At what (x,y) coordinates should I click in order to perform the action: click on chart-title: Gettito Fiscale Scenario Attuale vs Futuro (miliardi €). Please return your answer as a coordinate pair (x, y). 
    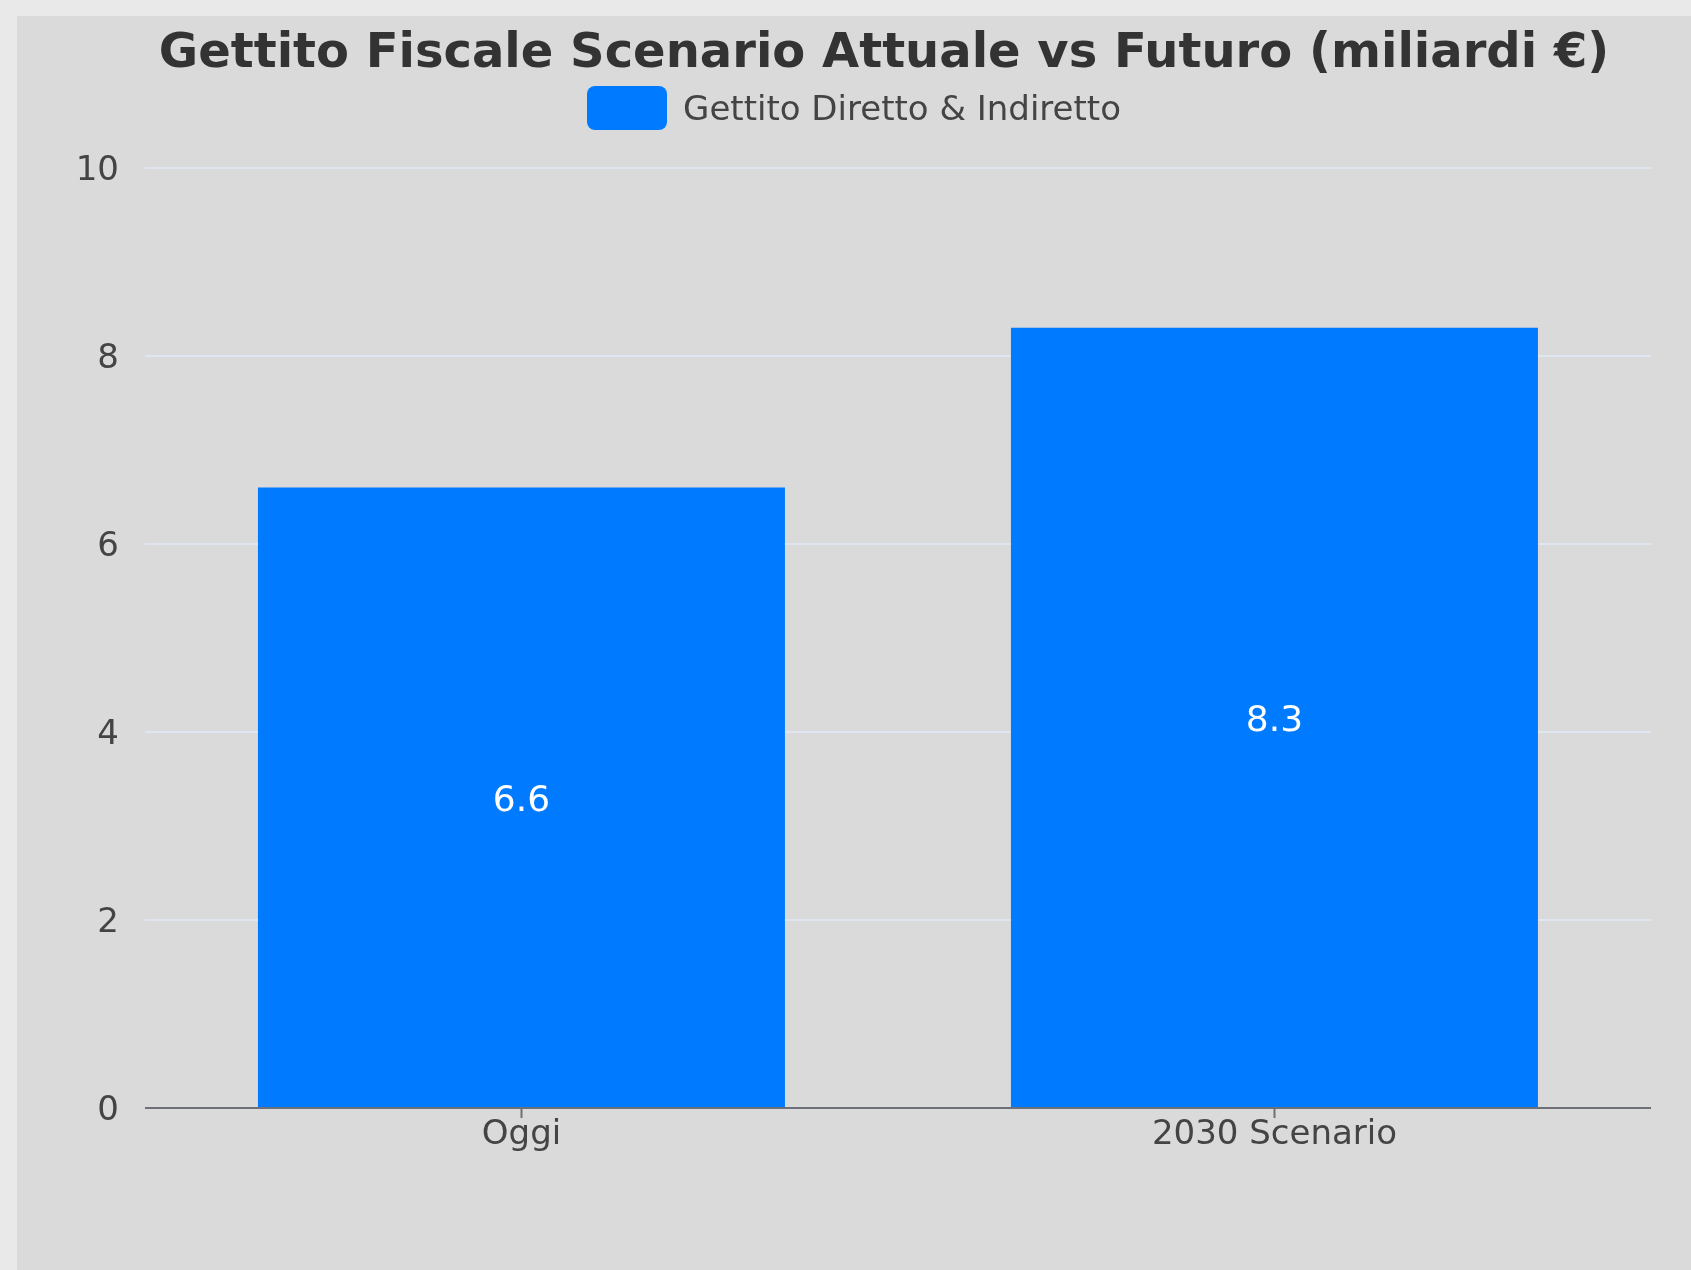
    Looking at the image, I should click on (884, 50).